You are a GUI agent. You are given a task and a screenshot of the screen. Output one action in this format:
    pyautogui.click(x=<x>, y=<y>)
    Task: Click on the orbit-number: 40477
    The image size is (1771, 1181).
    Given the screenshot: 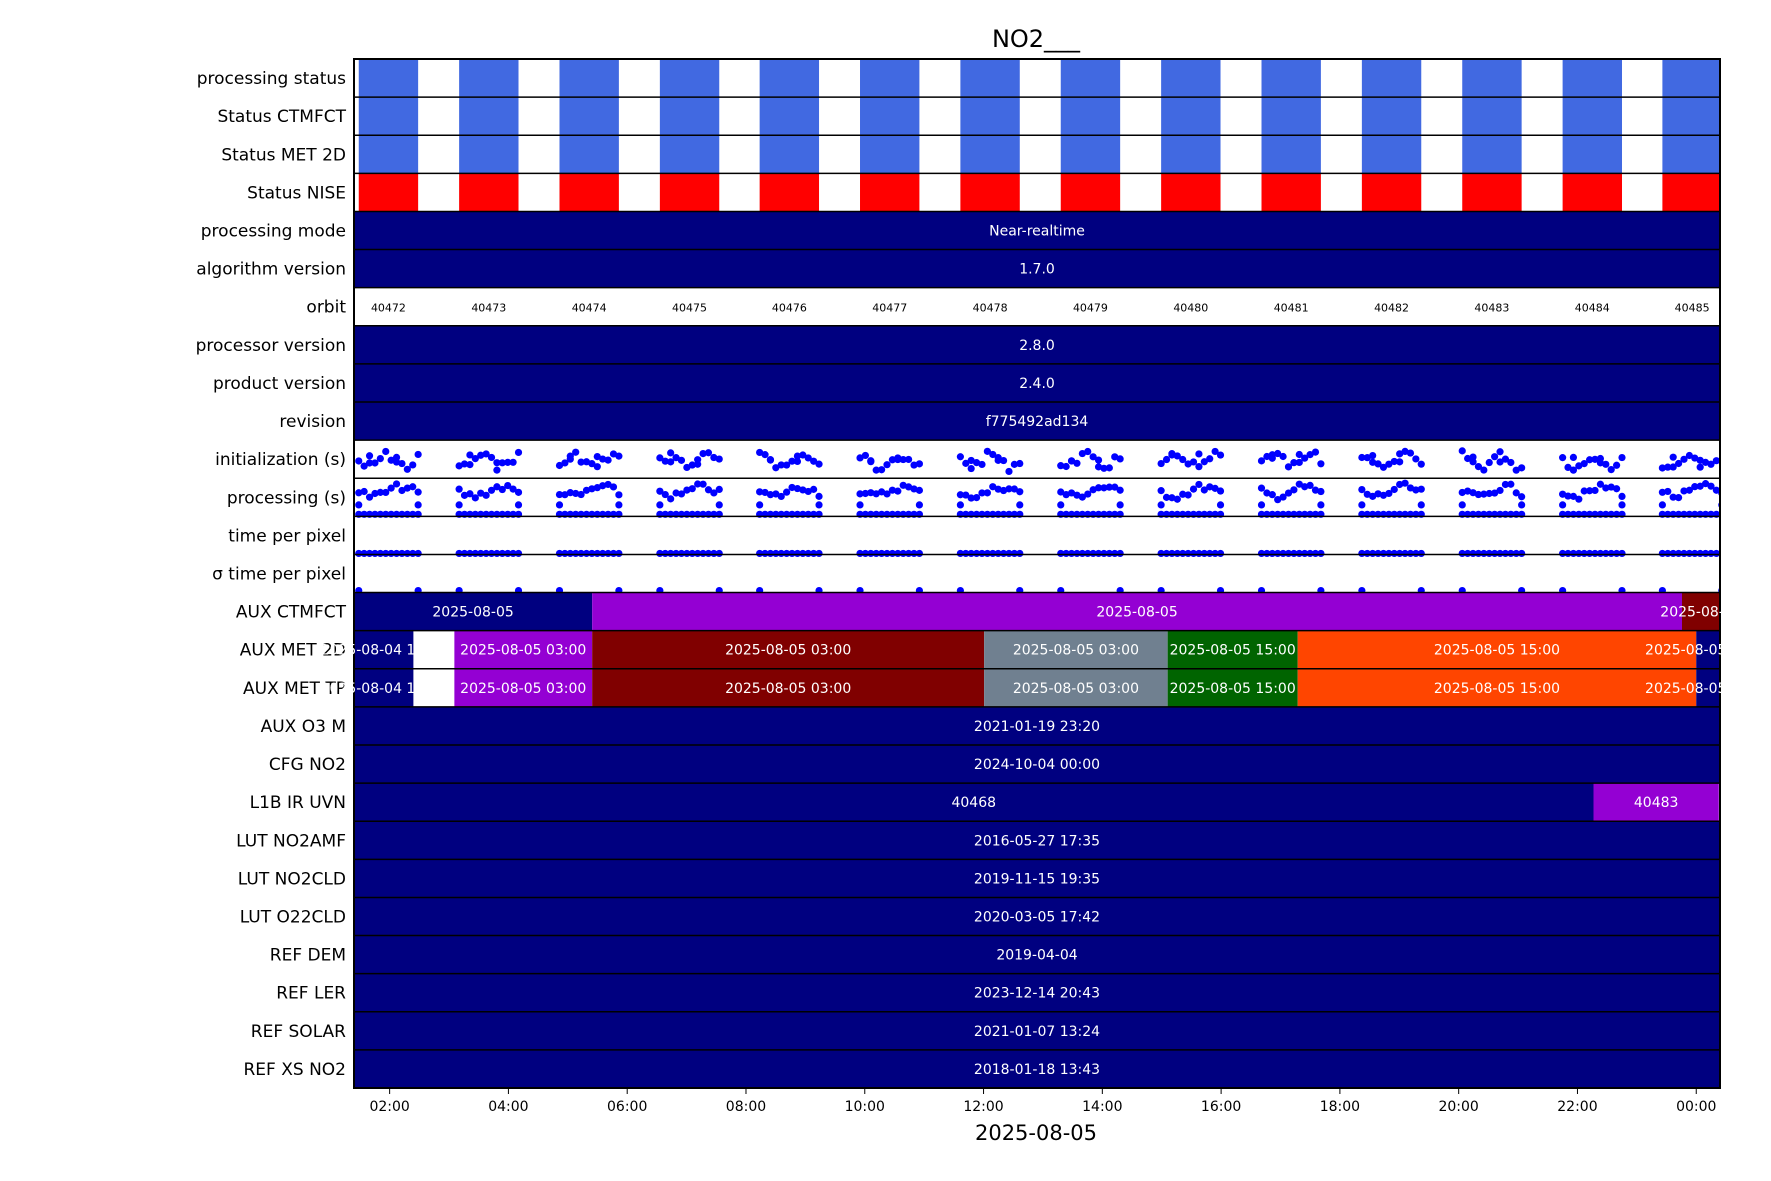 What is the action you would take?
    pyautogui.click(x=889, y=308)
    